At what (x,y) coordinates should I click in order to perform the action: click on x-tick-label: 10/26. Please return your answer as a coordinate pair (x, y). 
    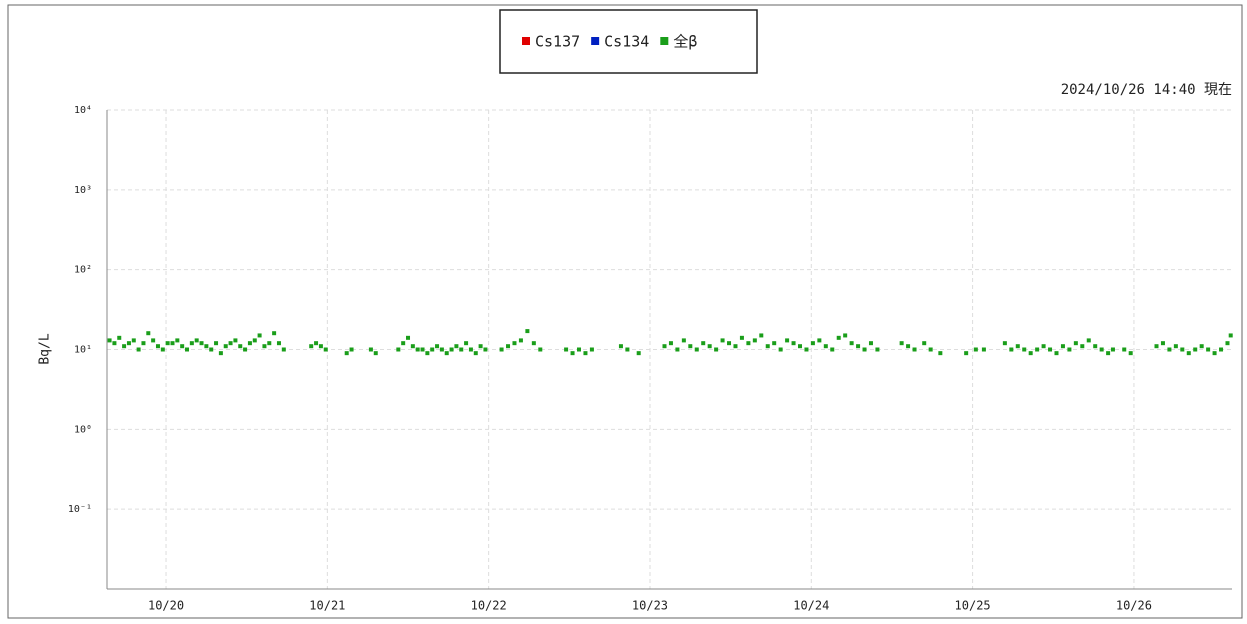
    Looking at the image, I should click on (1134, 606).